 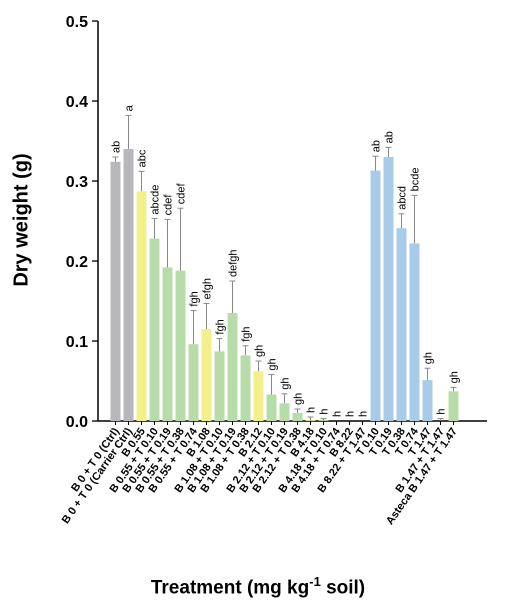 What do you see at coordinates (315, 581) in the screenshot?
I see `x-axis-label-exponent: -1` at bounding box center [315, 581].